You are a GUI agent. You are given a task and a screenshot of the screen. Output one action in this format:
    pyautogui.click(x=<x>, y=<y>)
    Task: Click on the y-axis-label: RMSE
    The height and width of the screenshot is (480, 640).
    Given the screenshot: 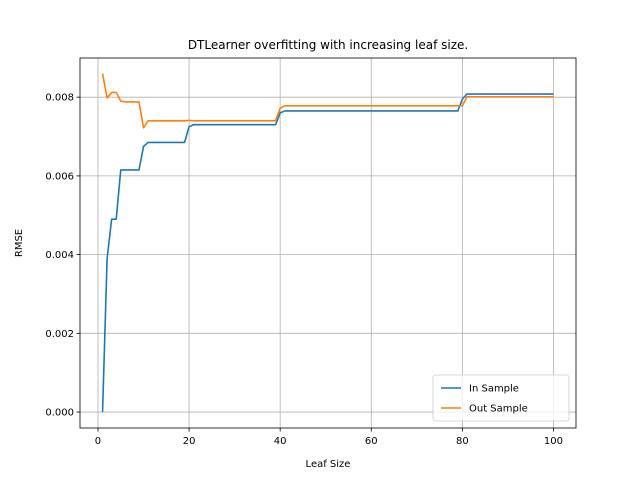 What is the action you would take?
    pyautogui.click(x=19, y=243)
    